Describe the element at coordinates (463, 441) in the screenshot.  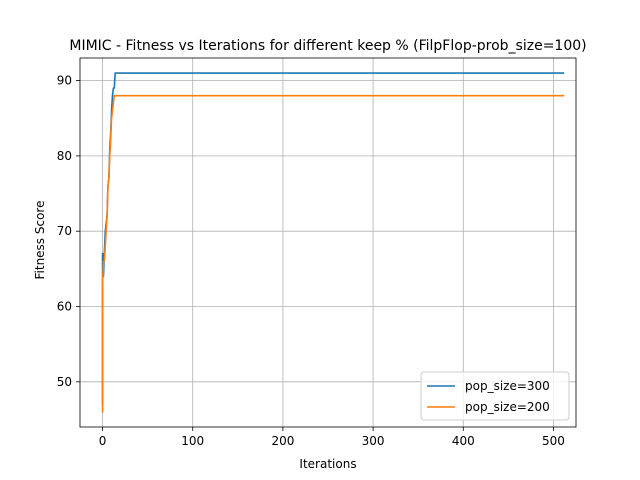
I see `x-tick-label: 400` at that location.